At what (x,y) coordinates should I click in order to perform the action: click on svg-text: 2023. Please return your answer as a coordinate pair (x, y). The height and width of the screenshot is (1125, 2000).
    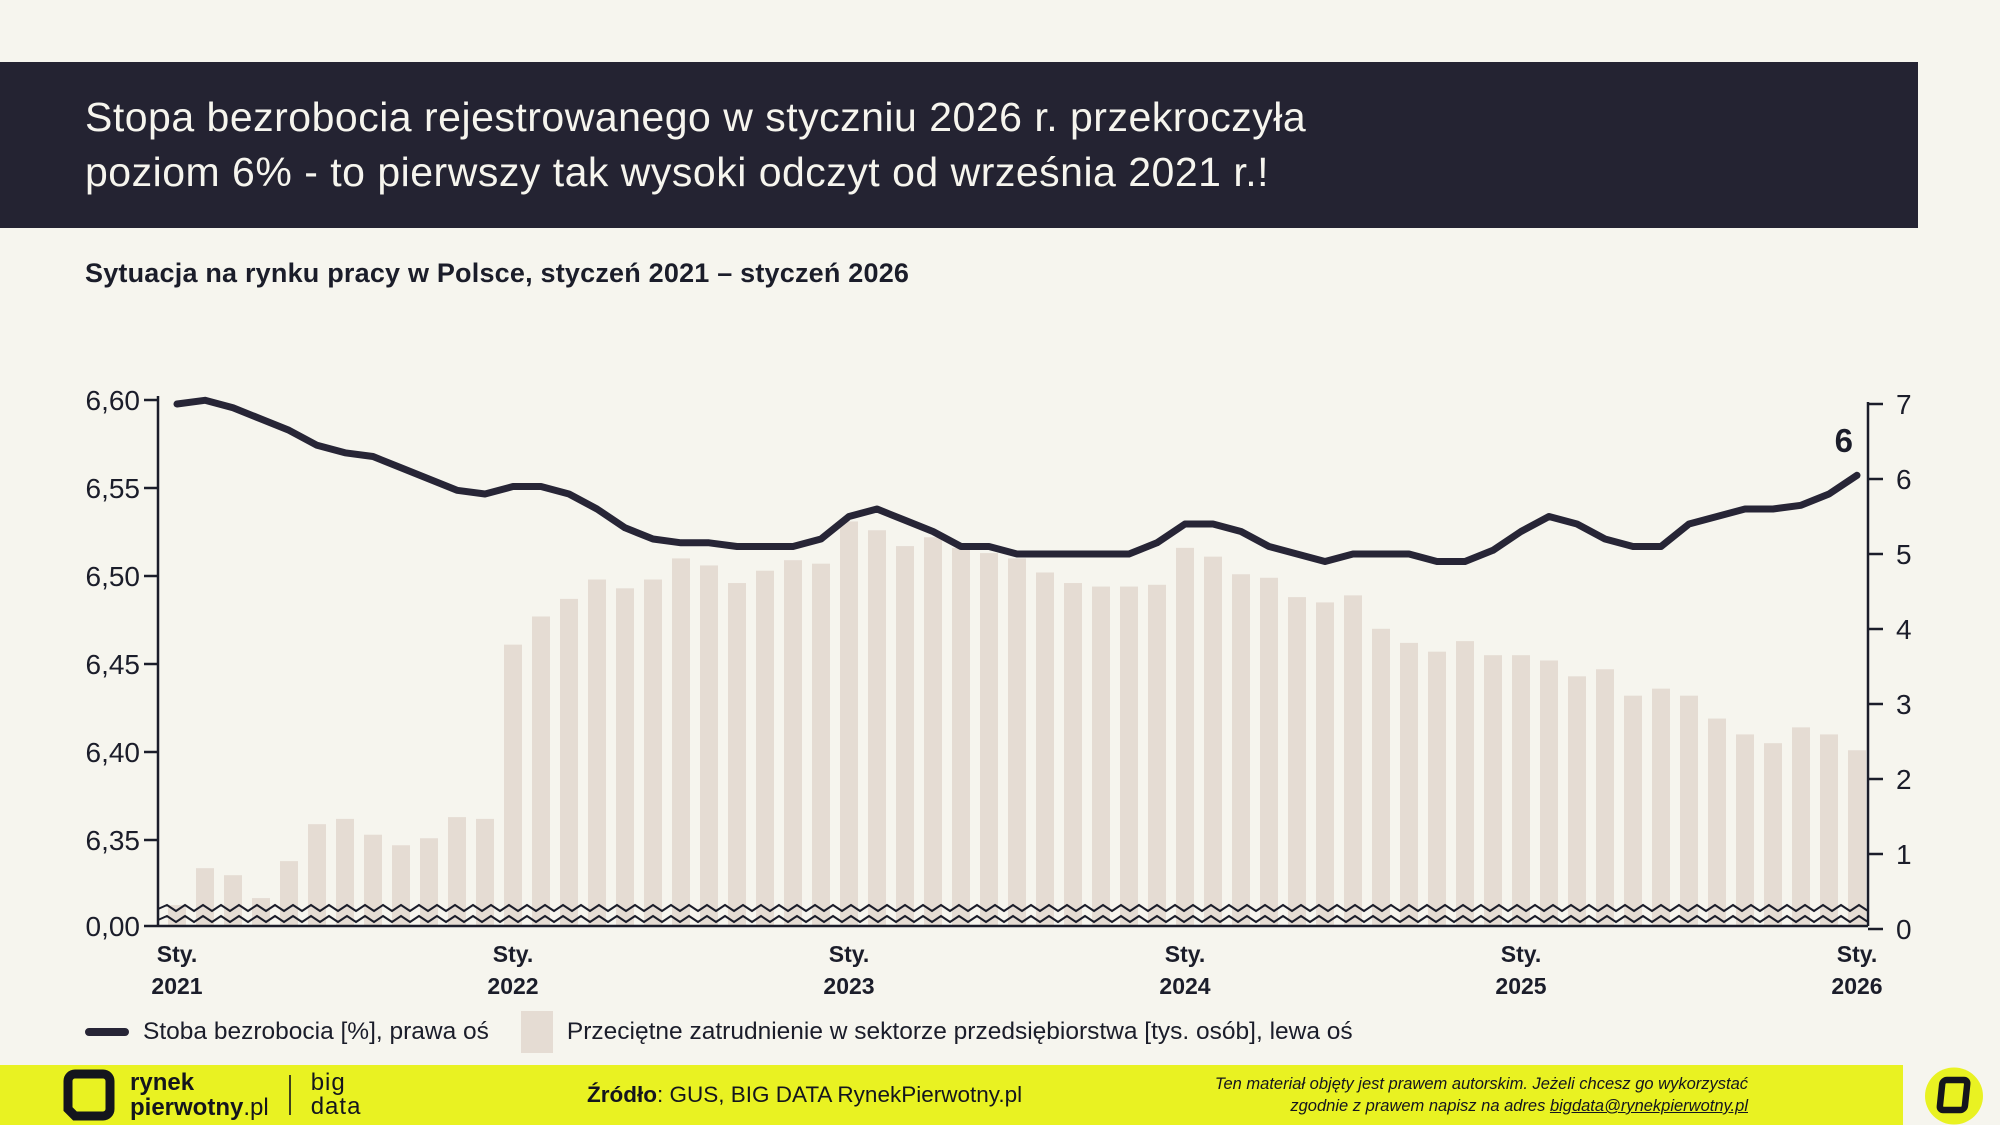
    Looking at the image, I should click on (848, 986).